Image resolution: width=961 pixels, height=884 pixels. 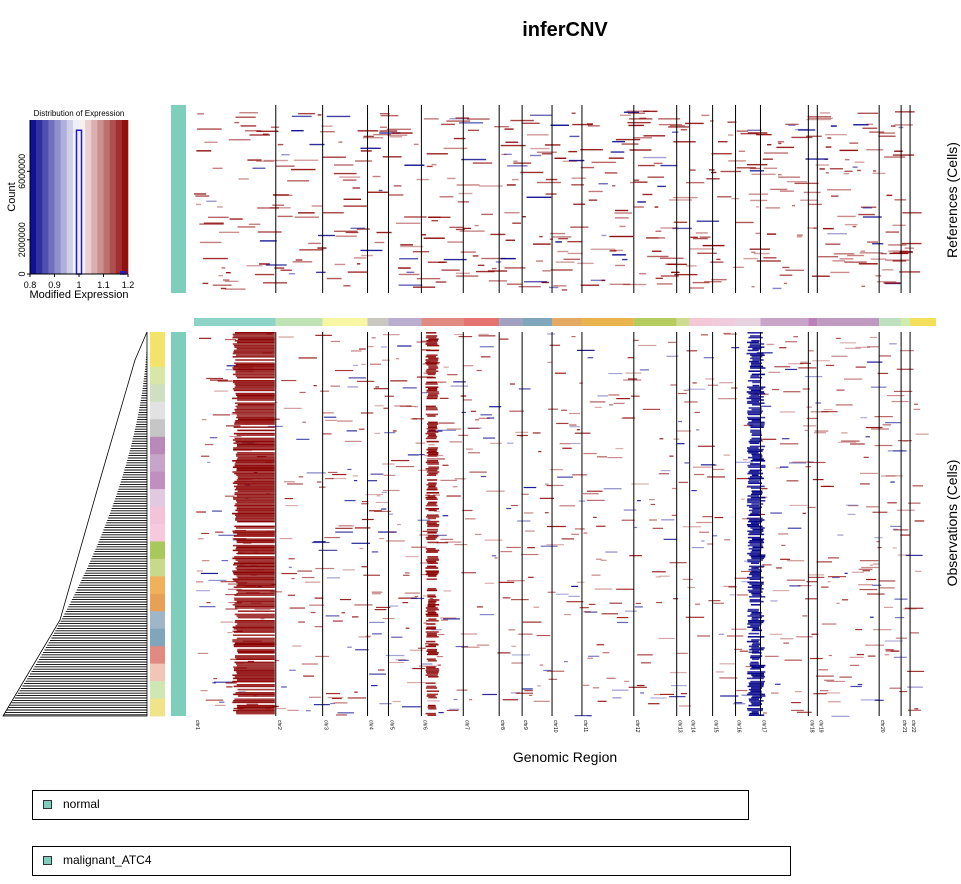 I want to click on legend-gradient-strip, so click(x=45, y=197).